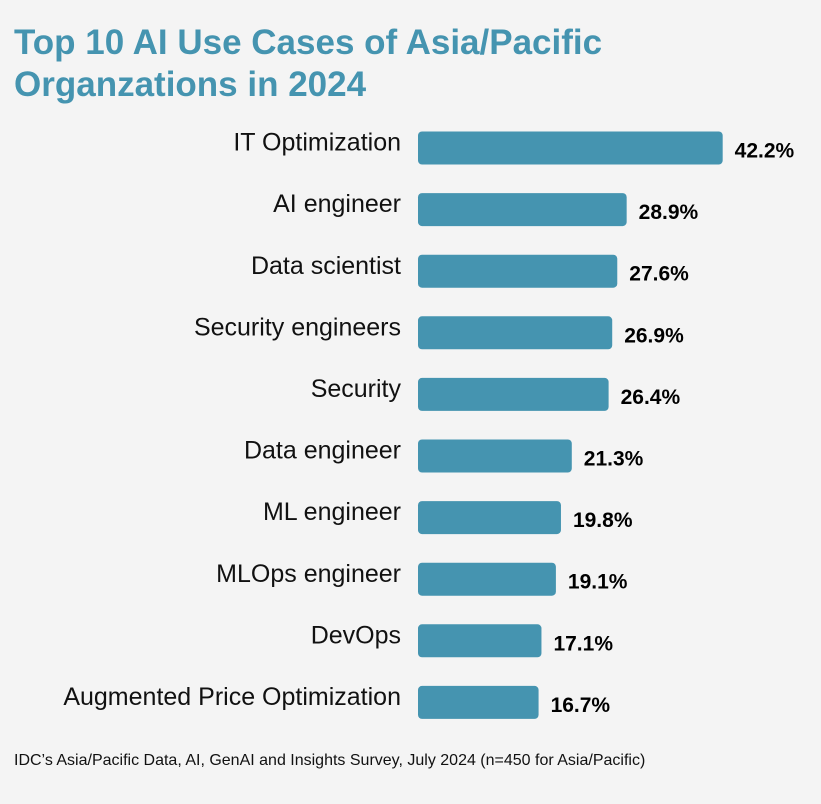  I want to click on category-label: AI engineer, so click(337, 204).